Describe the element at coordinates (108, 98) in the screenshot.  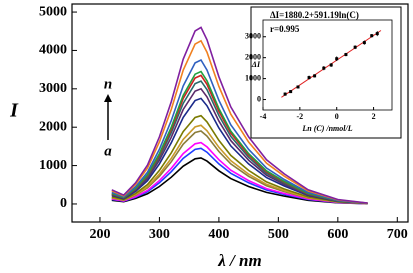
I see `arrow-head` at that location.